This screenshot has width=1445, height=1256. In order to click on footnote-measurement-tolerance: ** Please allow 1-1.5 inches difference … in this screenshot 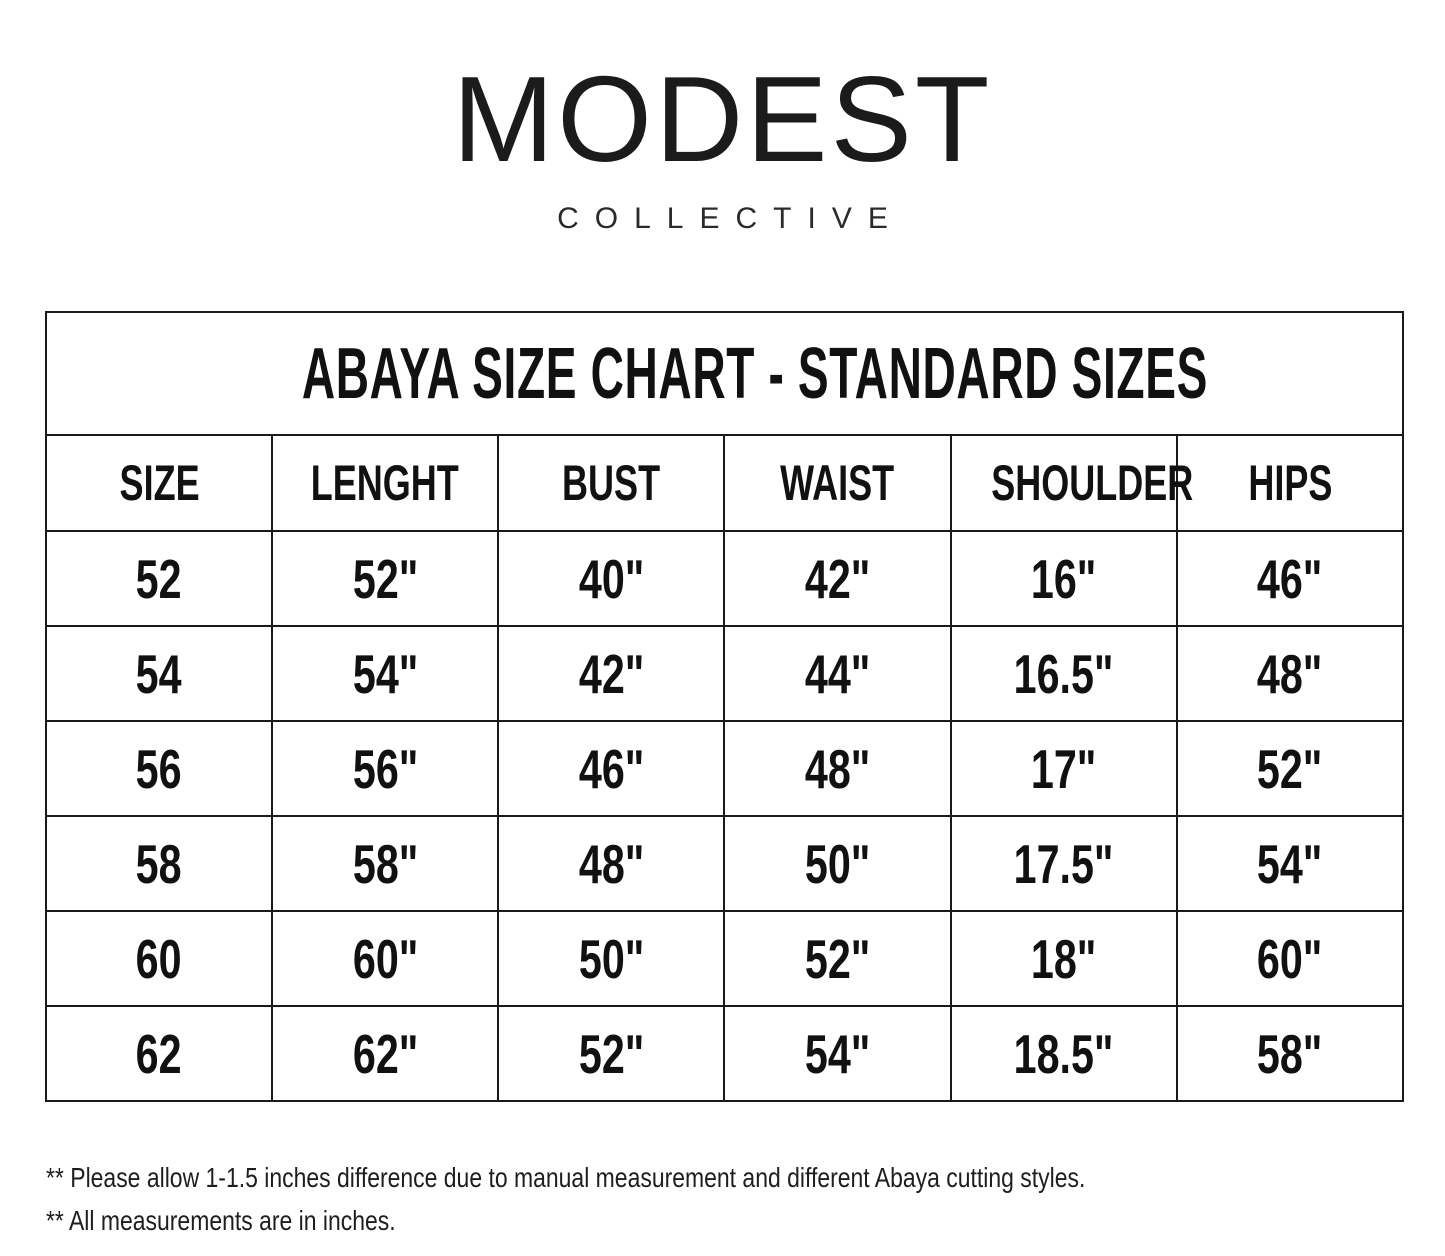, I will do `click(680, 1177)`.